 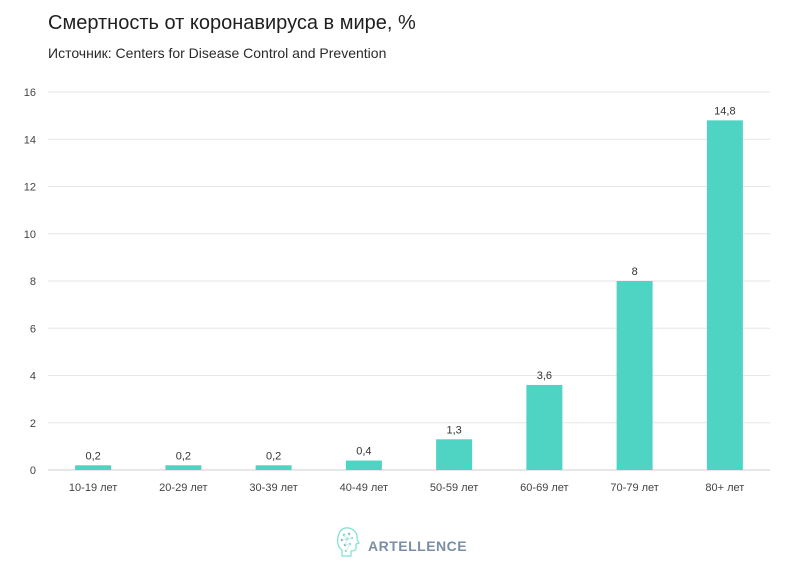 I want to click on brand-logo: ARTELLENCE, so click(x=401, y=545).